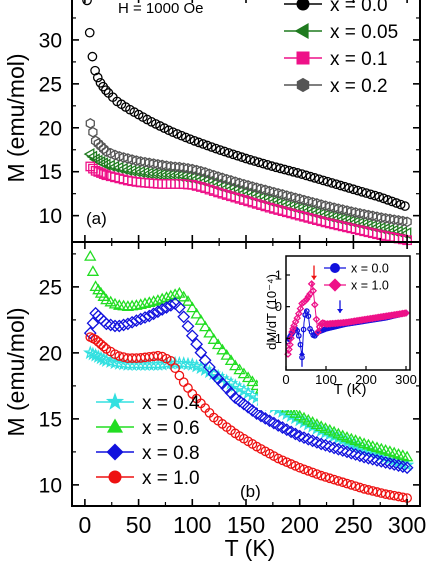 This screenshot has width=436, height=564. I want to click on inset-arrow-head, so click(340, 311).